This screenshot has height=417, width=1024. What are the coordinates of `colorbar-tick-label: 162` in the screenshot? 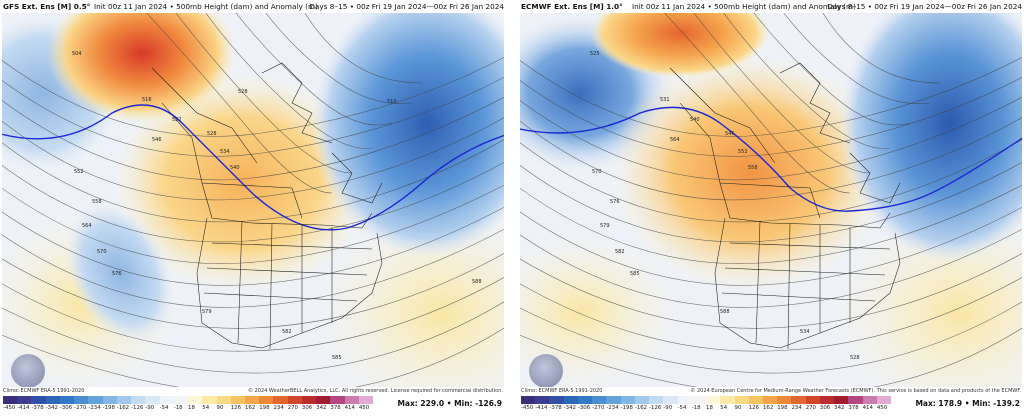 It's located at (768, 408).